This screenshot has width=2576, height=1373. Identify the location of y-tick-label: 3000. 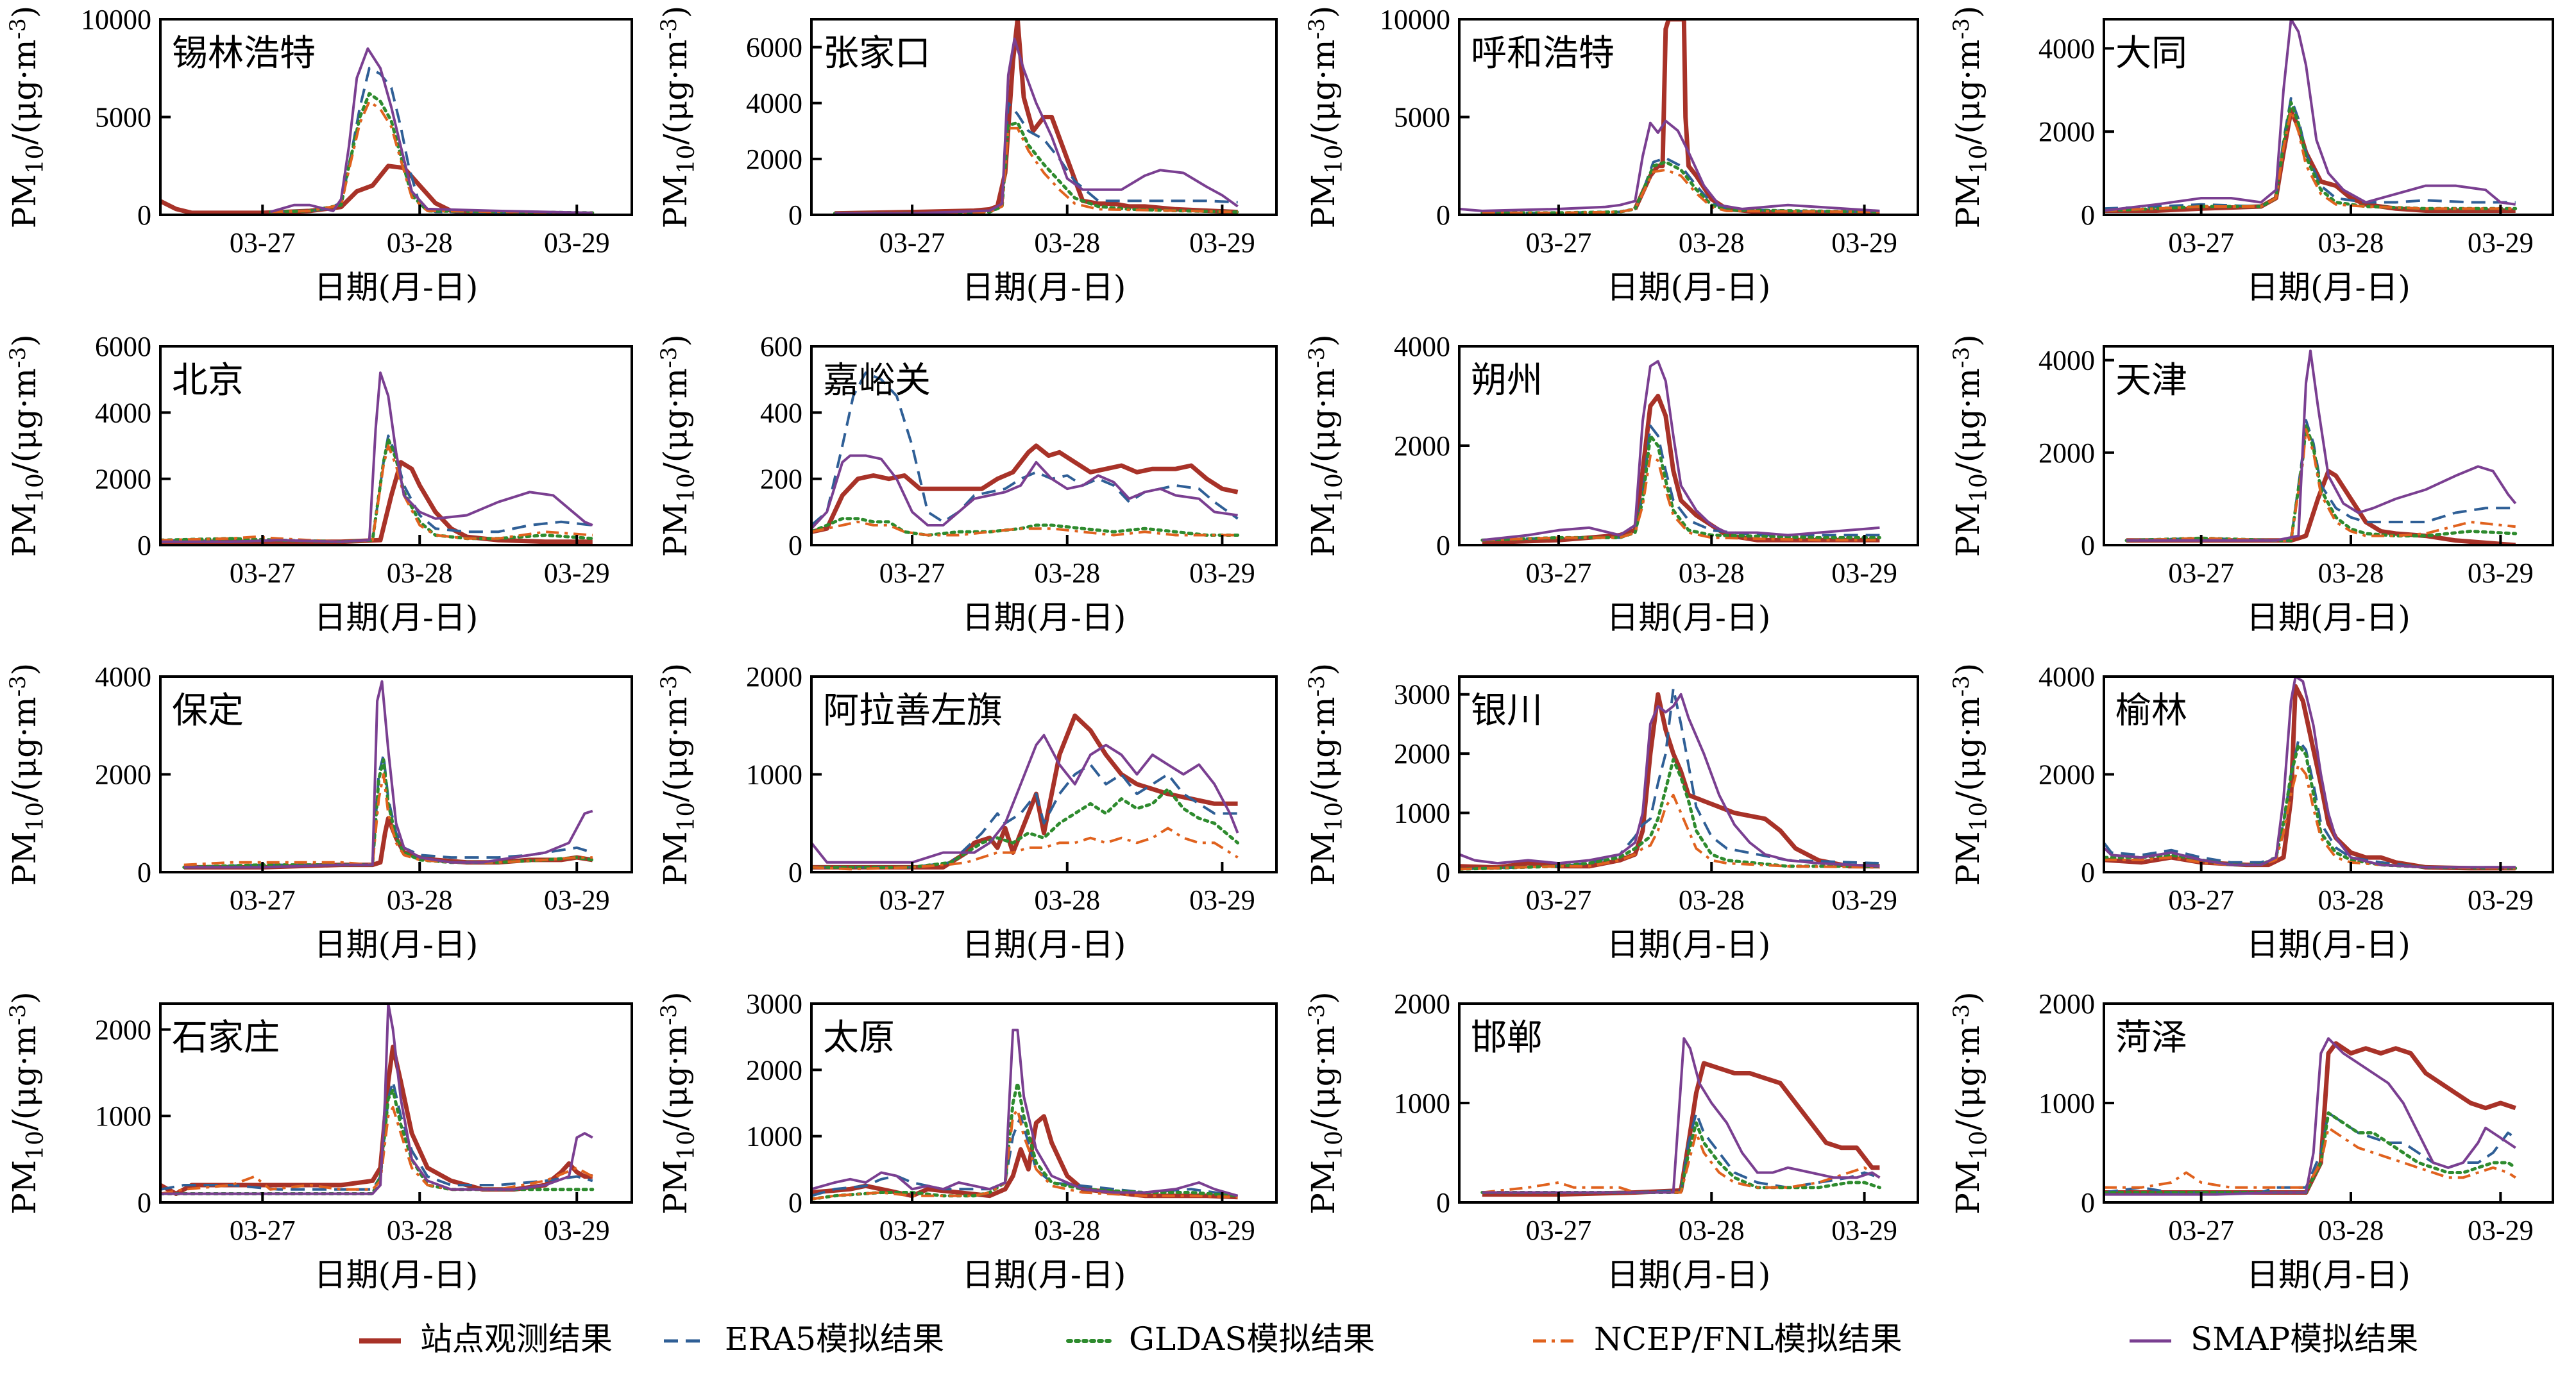
(1422, 695).